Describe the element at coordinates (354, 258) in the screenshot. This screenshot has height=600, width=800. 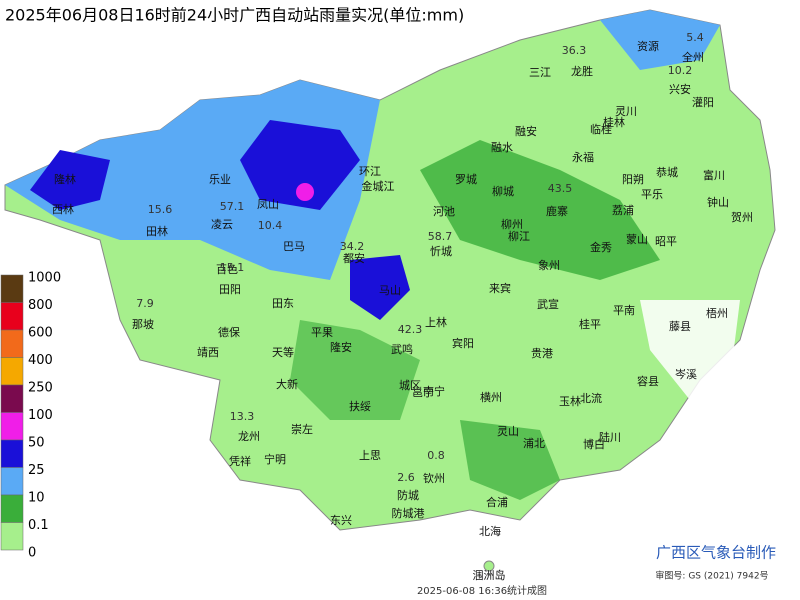
I see `place-label: 都安` at that location.